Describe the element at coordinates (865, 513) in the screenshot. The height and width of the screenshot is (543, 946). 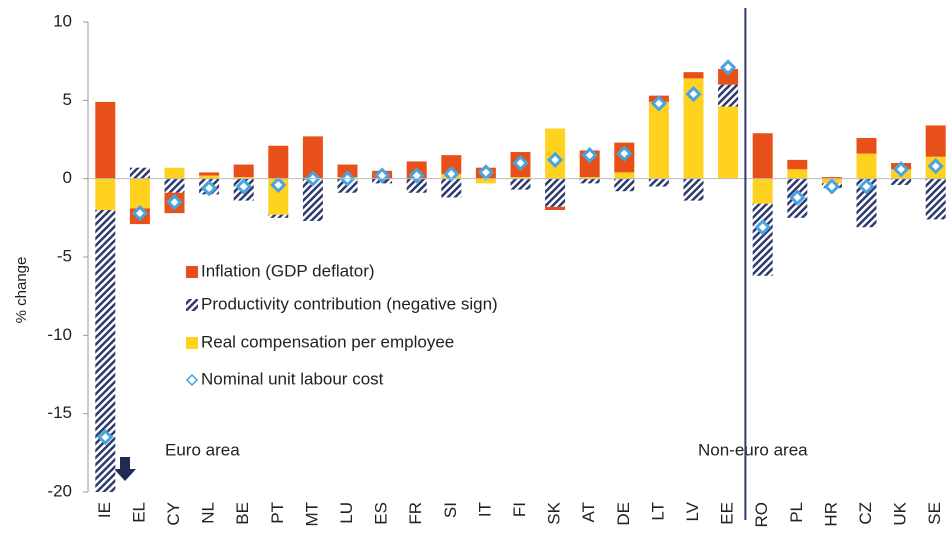
I see `x-tick-label: CZ` at that location.